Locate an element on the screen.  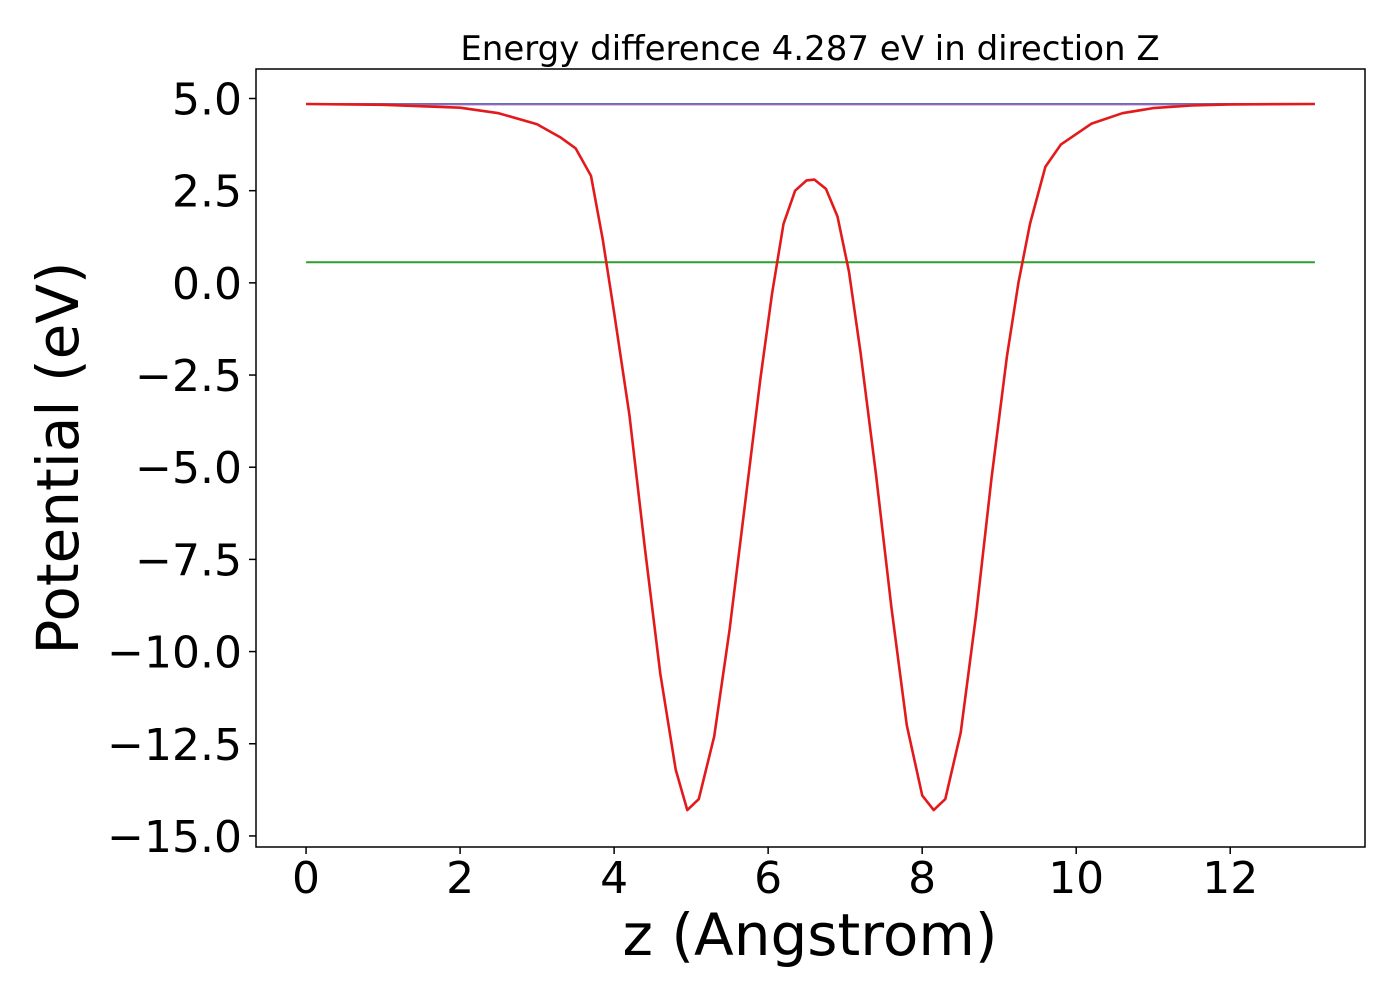
x-axis-title: z (Angstrom) is located at coordinates (810, 935).